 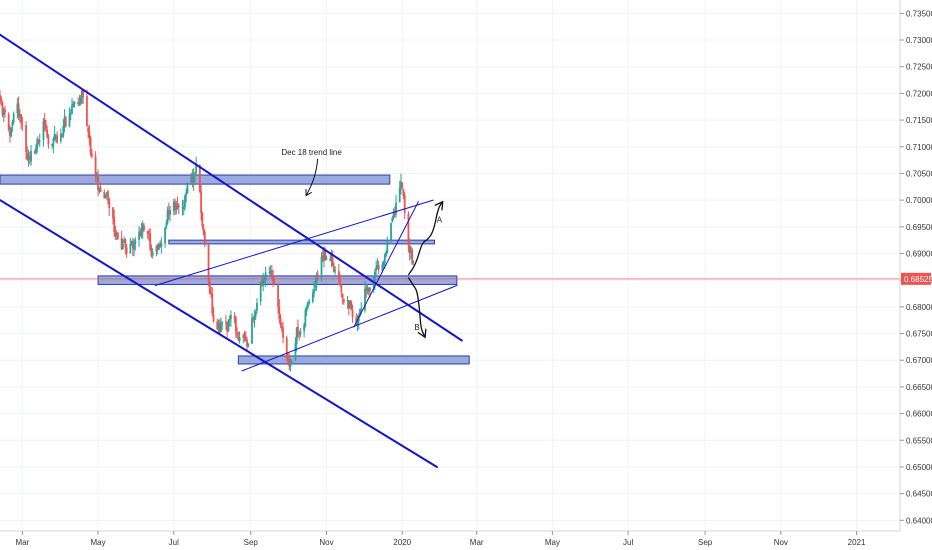 I want to click on minor-rising-line, so click(x=386, y=264).